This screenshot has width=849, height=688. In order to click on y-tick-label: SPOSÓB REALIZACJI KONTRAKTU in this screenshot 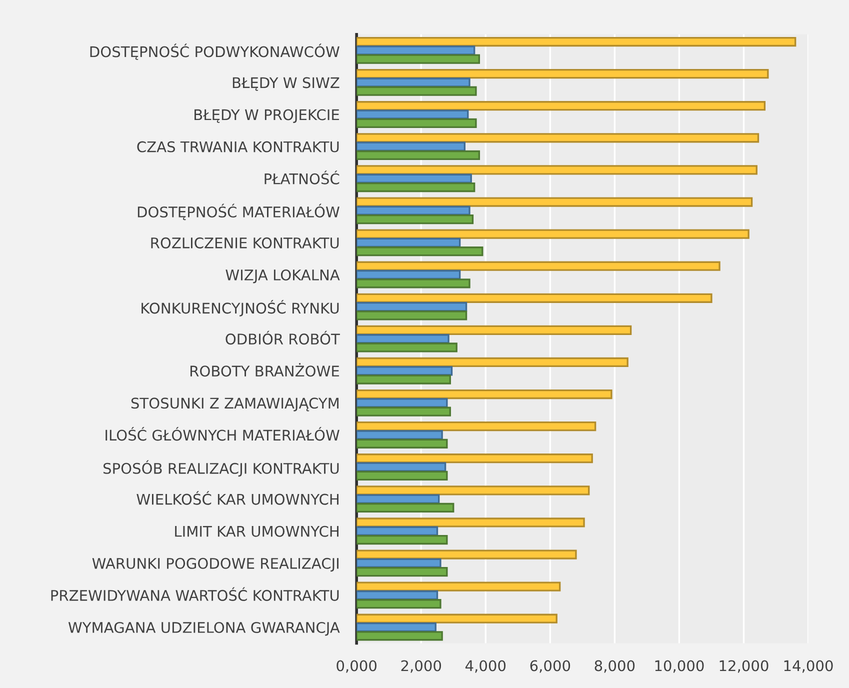, I will do `click(221, 468)`.